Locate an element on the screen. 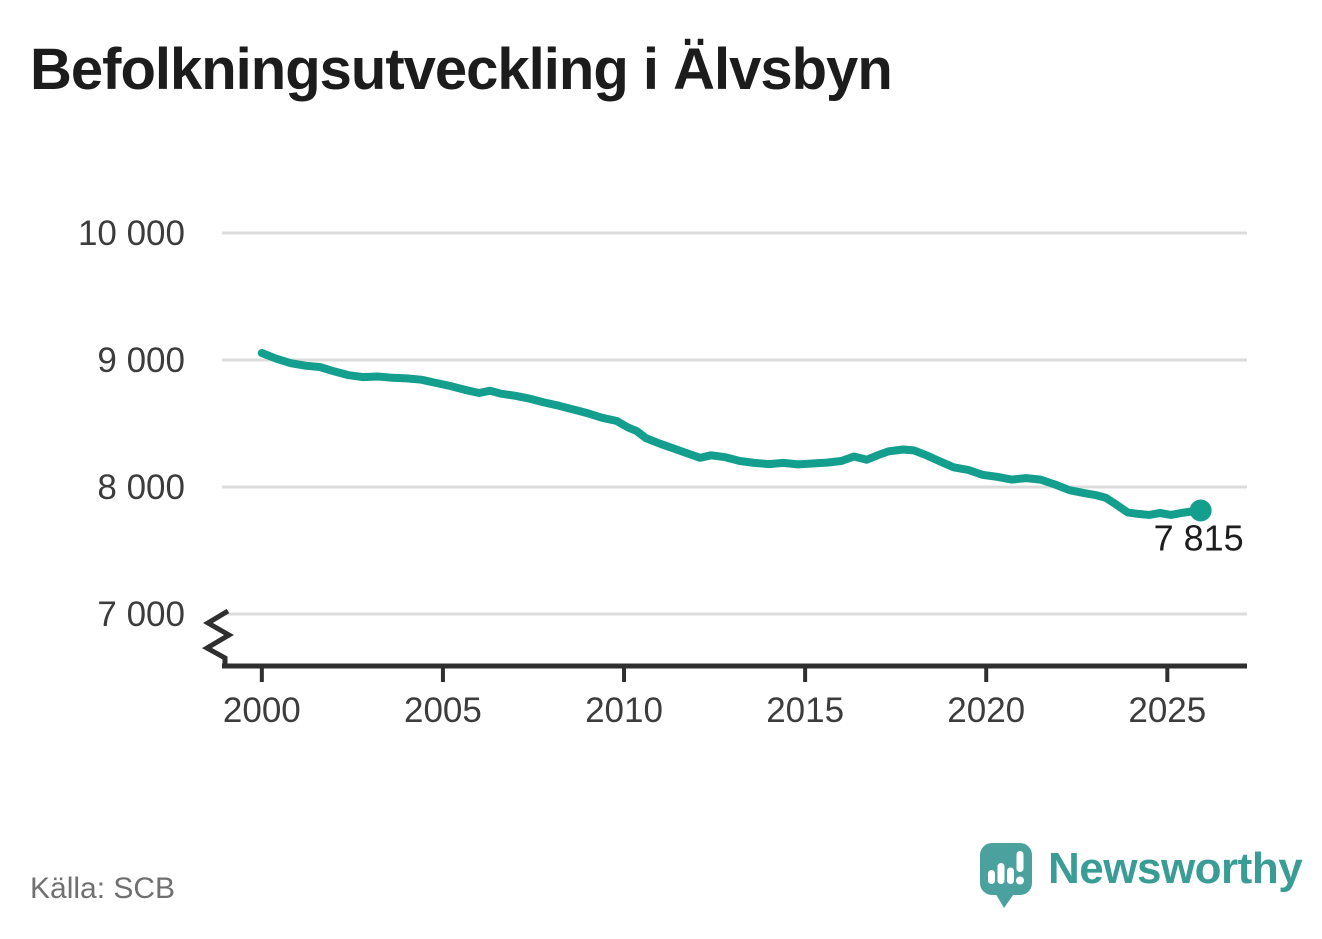  population-line-series is located at coordinates (731, 434).